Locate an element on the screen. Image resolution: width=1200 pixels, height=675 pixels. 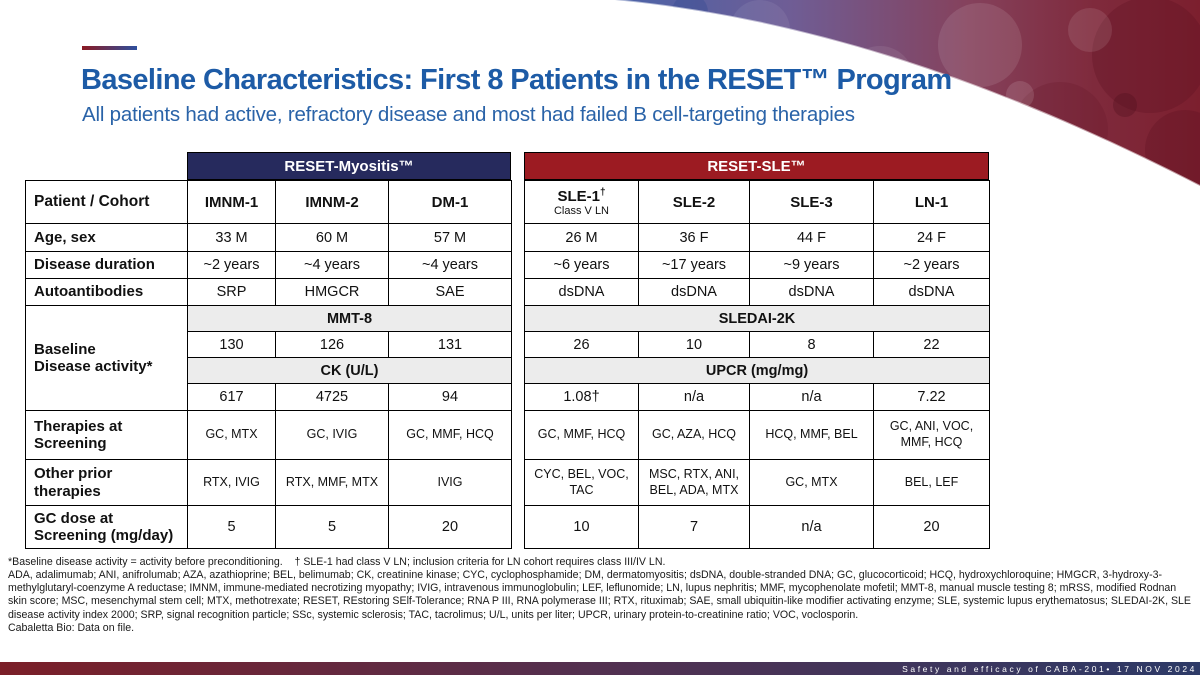
table-row: Age, sex 33 M 60 M 57 M is located at coordinates (268, 237).